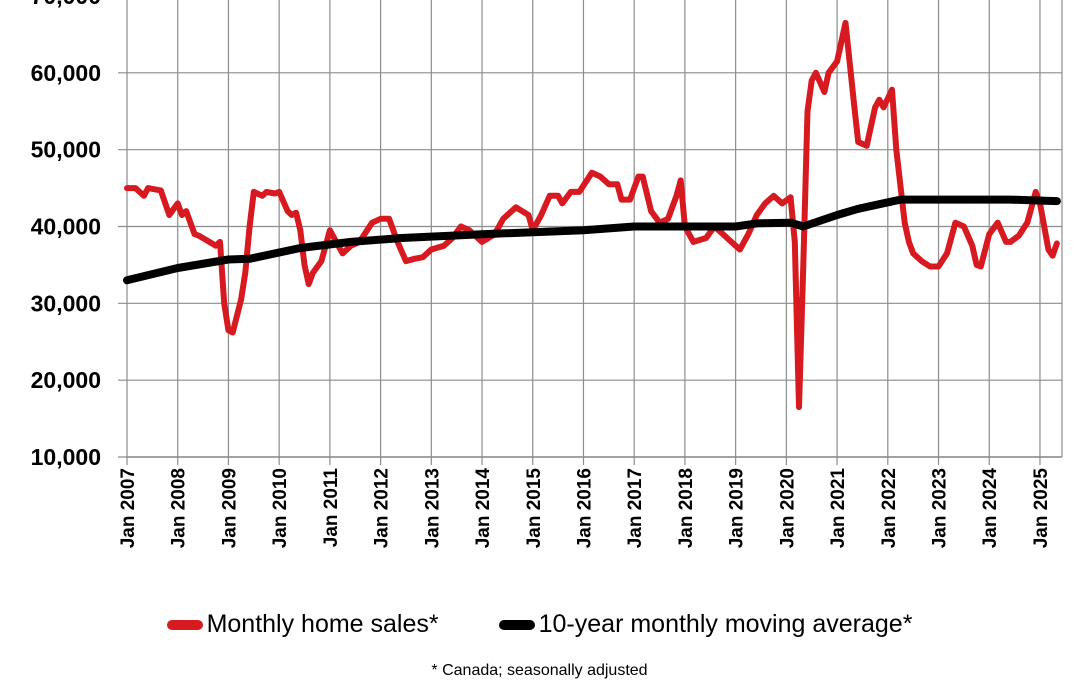 The height and width of the screenshot is (680, 1079). I want to click on y-tick-label: 50,000, so click(66, 150).